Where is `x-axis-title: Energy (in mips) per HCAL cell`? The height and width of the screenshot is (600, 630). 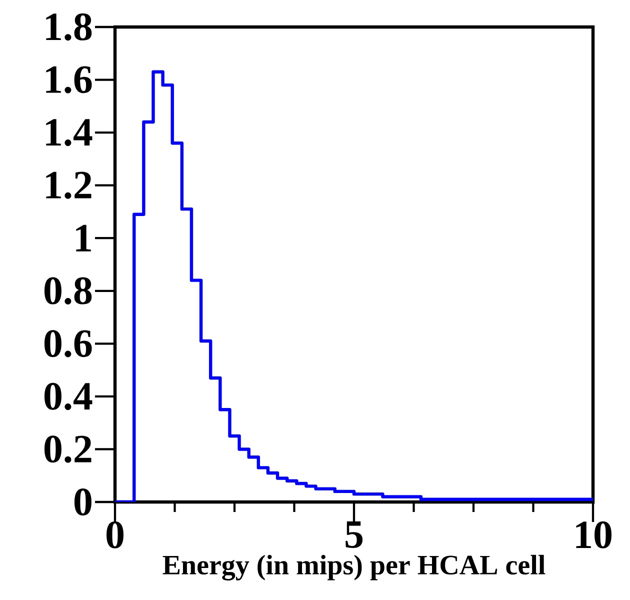 x-axis-title: Energy (in mips) per HCAL cell is located at coordinates (354, 567).